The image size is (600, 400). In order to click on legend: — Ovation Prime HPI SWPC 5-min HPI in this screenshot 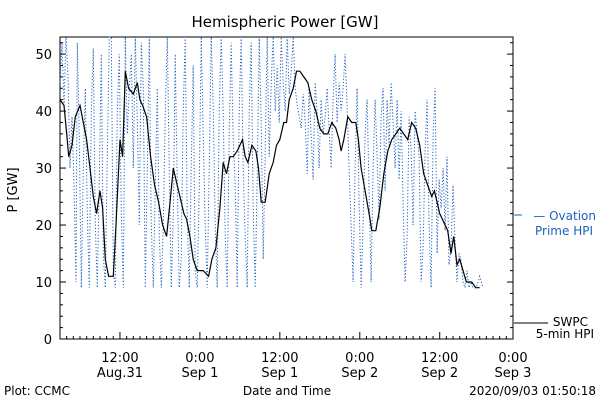, I will do `click(555, 275)`.